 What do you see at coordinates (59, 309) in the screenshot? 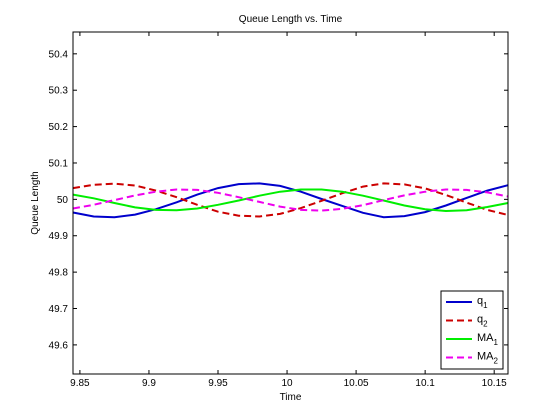
I see `y-tick-label: 49.7` at bounding box center [59, 309].